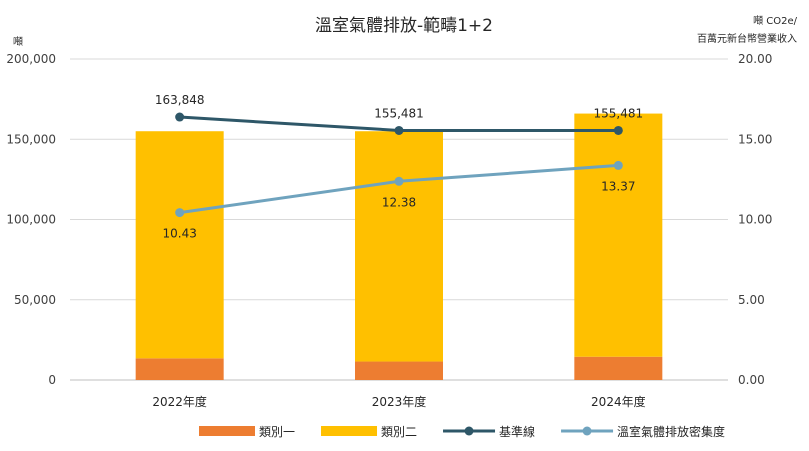  Describe the element at coordinates (755, 59) in the screenshot. I see `y-right-tick-label: 20.00` at that location.